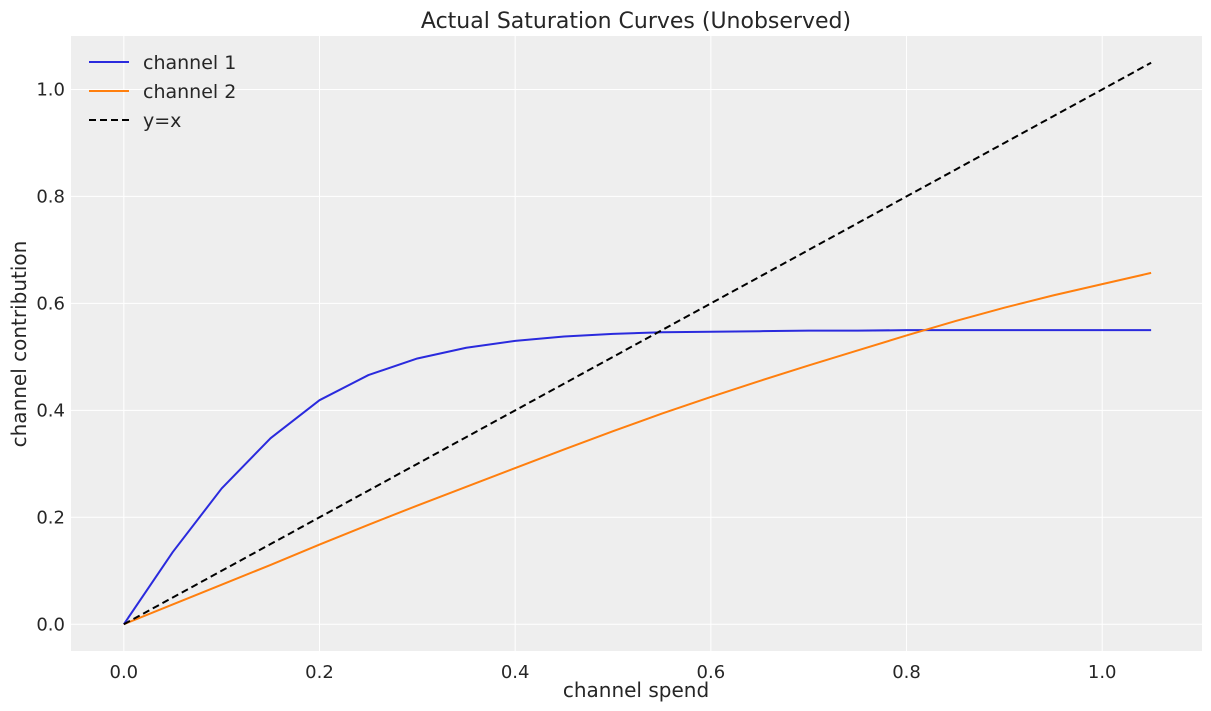 Image resolution: width=1211 pixels, height=711 pixels. What do you see at coordinates (50, 410) in the screenshot?
I see `y-tick-label: 0.4` at bounding box center [50, 410].